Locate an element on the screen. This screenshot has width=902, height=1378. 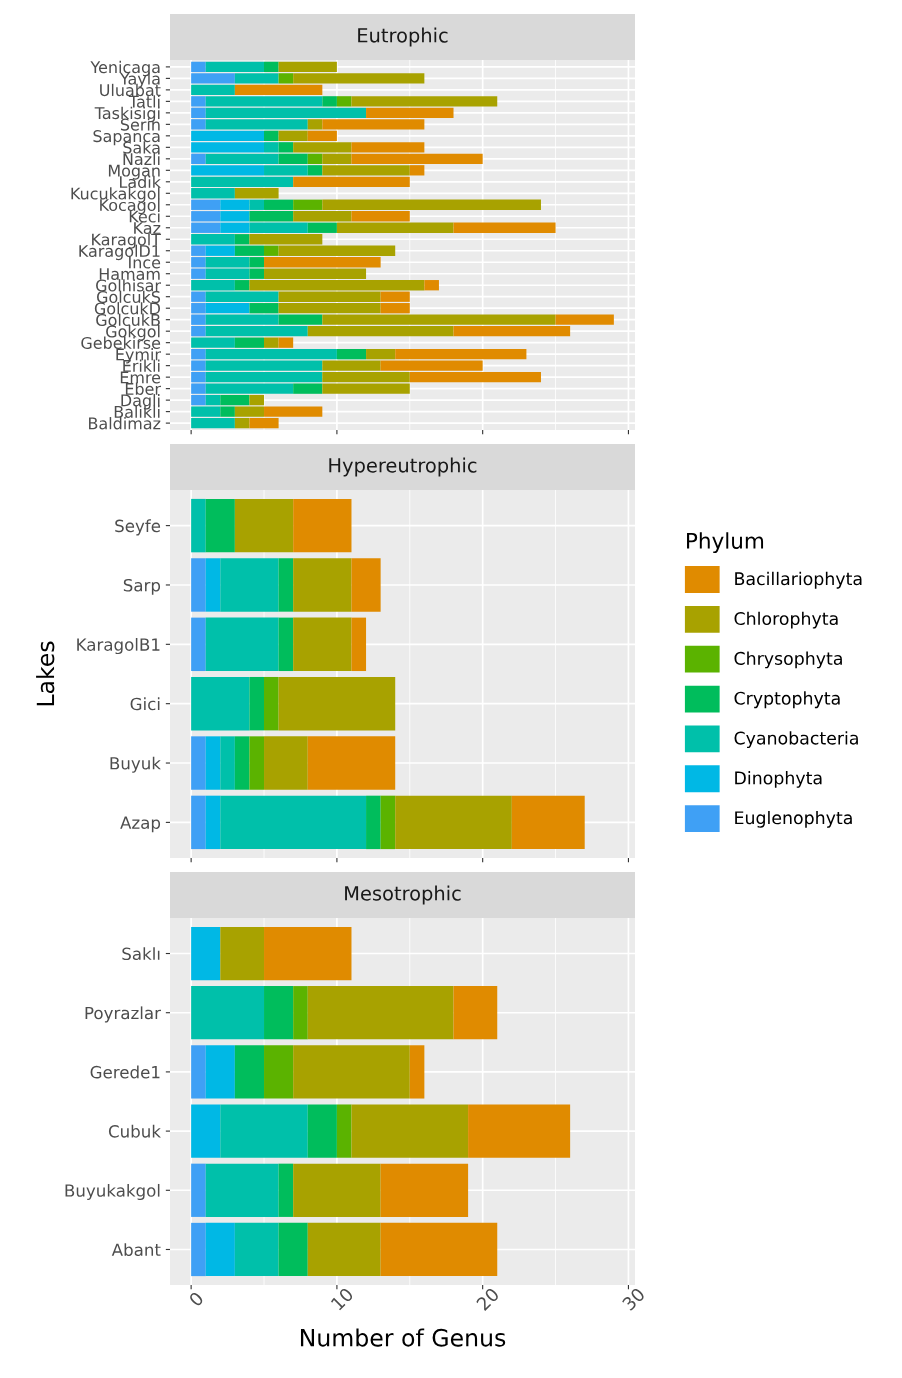
chart-title: Eutrophic is located at coordinates (403, 37).